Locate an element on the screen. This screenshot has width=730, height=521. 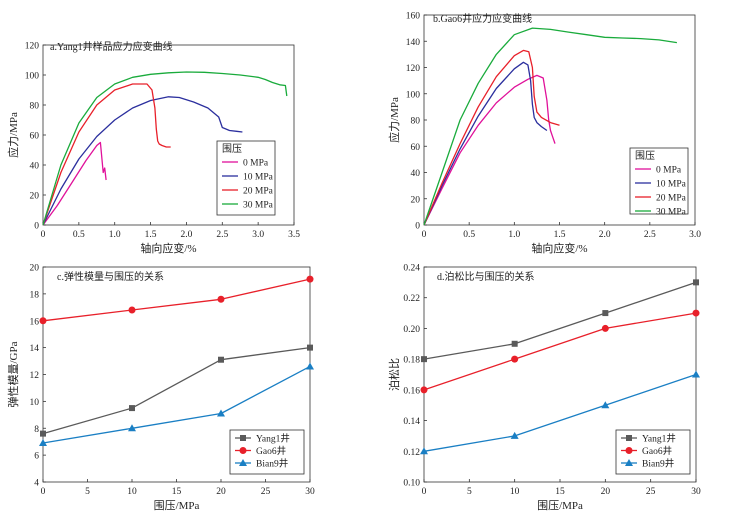
legend-entry: 30 MPa is located at coordinates (671, 213).